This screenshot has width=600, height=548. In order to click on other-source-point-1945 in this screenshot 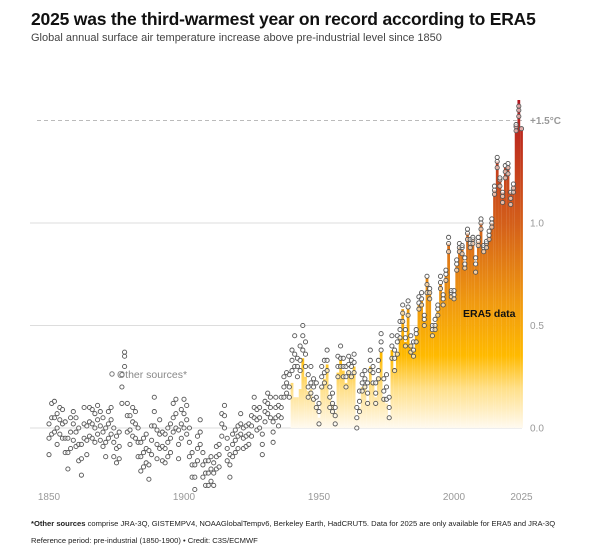, I will do `click(305, 342)`.